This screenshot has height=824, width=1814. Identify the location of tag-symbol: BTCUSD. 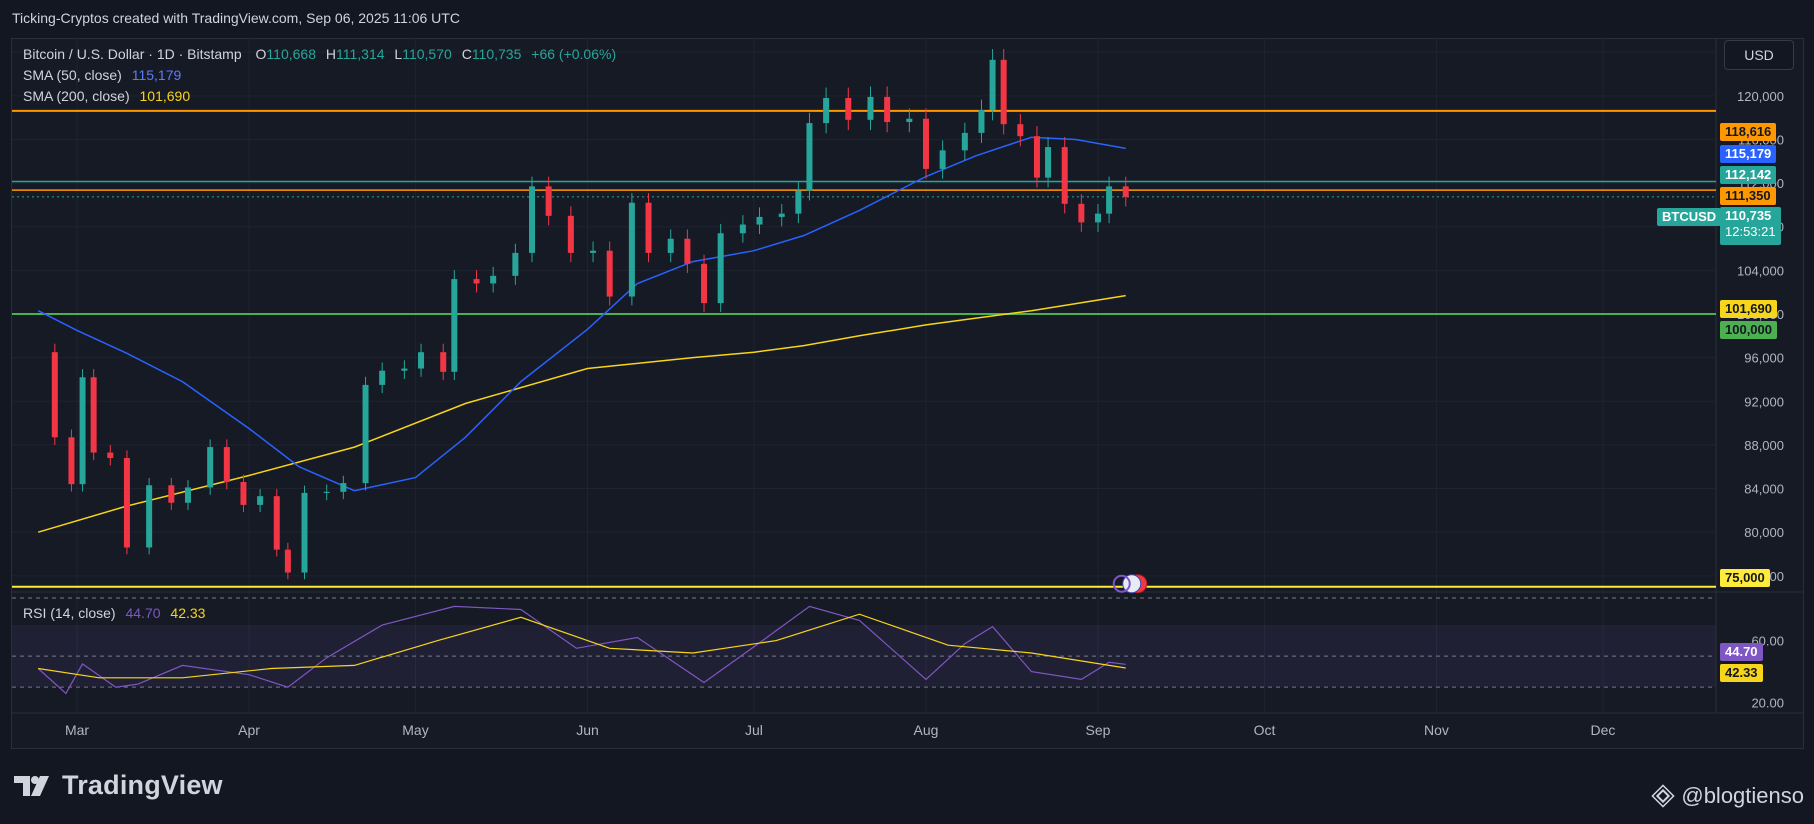
(1689, 217).